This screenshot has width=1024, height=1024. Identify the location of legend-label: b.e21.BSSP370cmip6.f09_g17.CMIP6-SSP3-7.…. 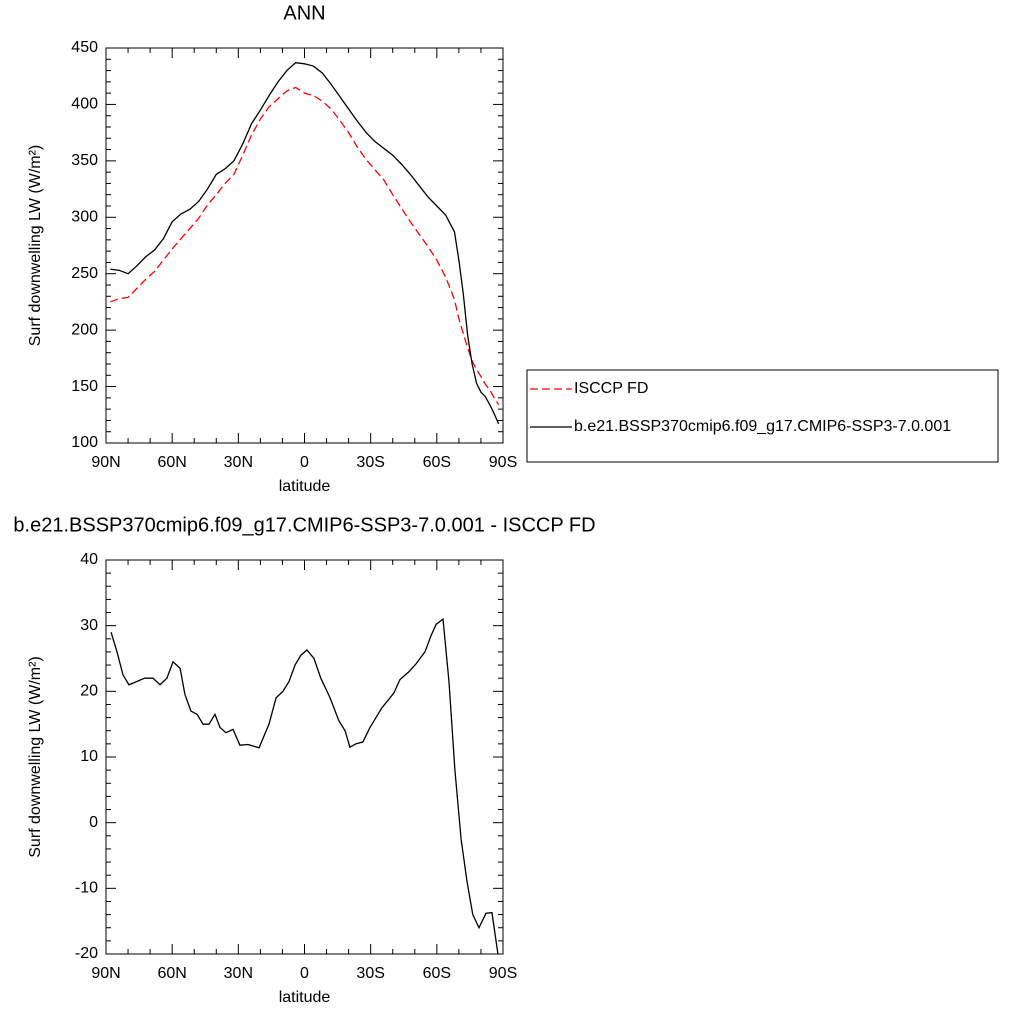
(762, 426).